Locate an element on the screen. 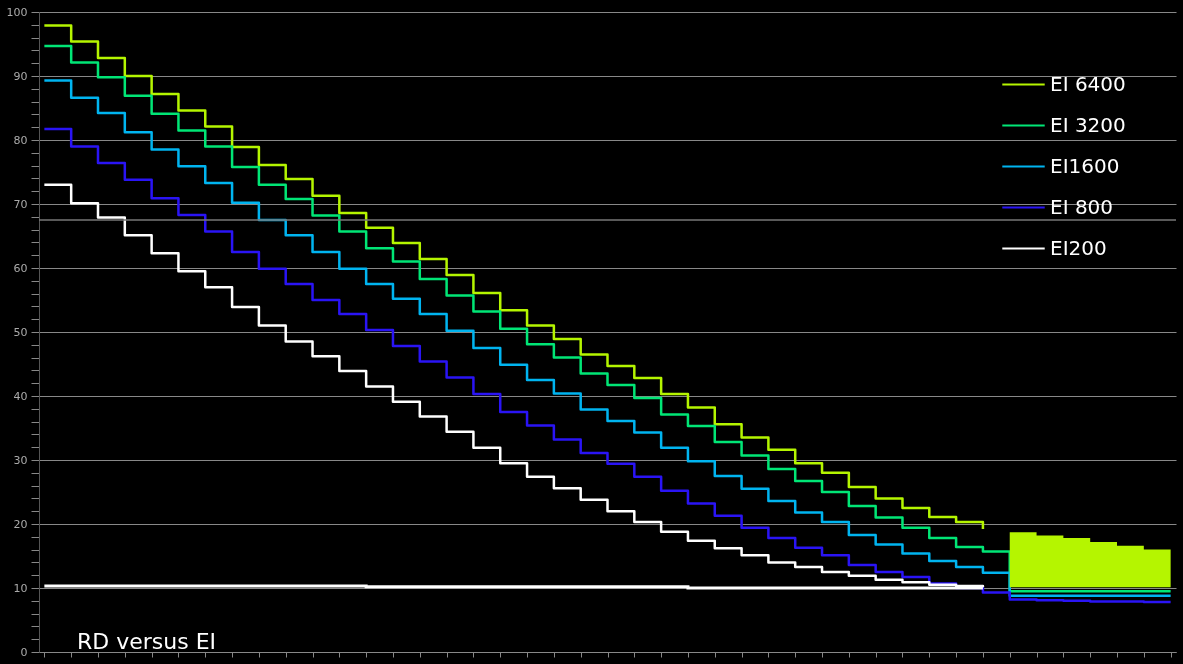  legend-label: EI 6400 is located at coordinates (1088, 83).